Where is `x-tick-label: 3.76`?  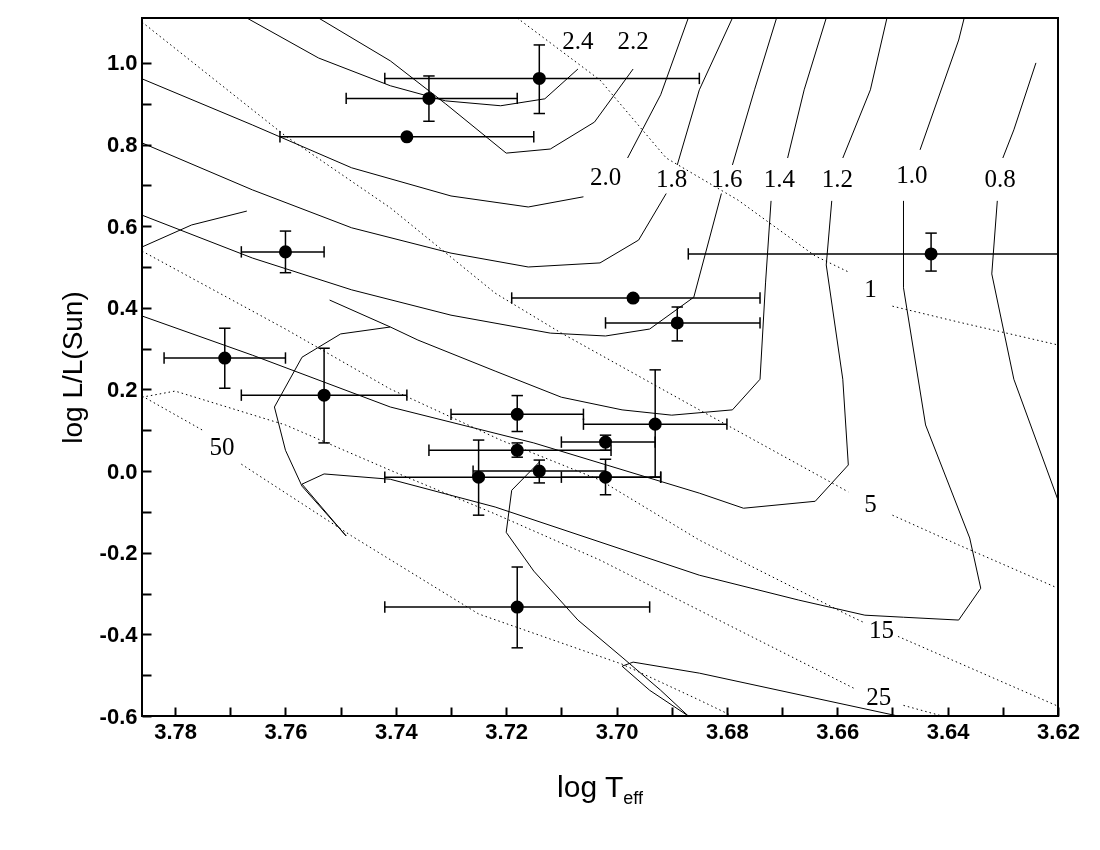
x-tick-label: 3.76 is located at coordinates (286, 731).